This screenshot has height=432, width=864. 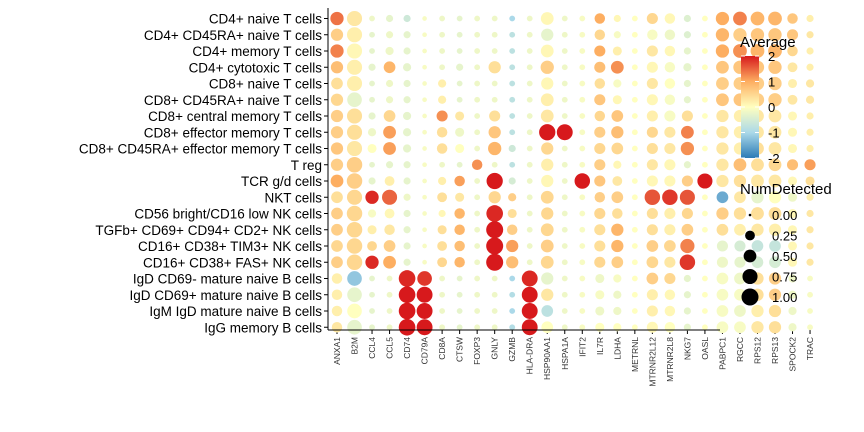 What do you see at coordinates (372, 348) in the screenshot?
I see `column-label: CCL4` at bounding box center [372, 348].